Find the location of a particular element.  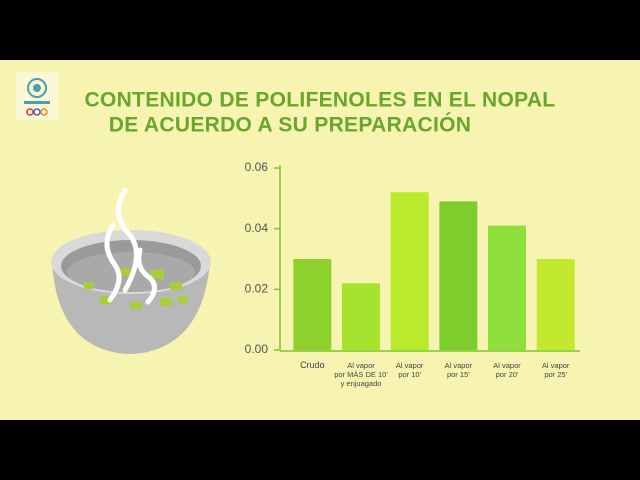

chart-title: CONTENIDO DE POLIFENOLES EN EL NOPAL is located at coordinates (320, 100).